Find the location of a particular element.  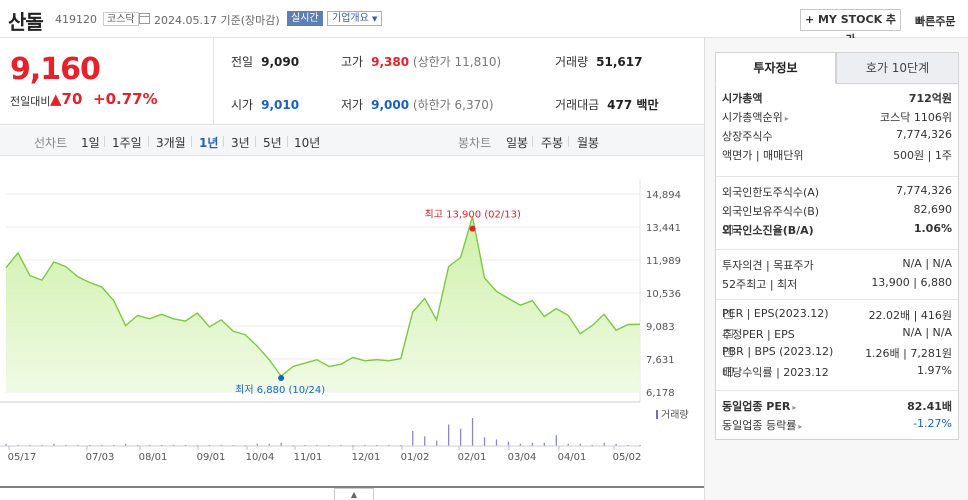

tab-weekly: 주봉 is located at coordinates (552, 143).